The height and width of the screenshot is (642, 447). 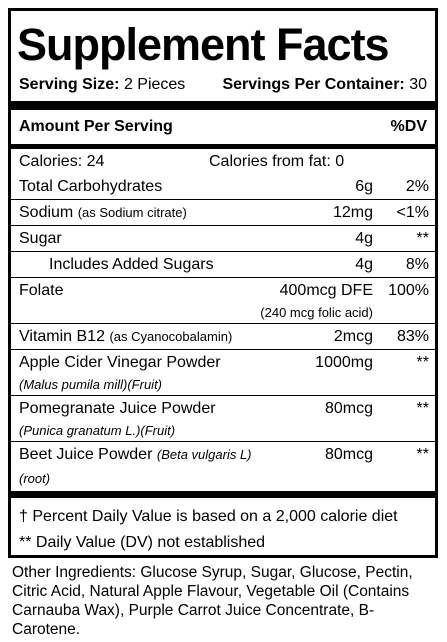 What do you see at coordinates (344, 362) in the screenshot?
I see `amount: 1000mg` at bounding box center [344, 362].